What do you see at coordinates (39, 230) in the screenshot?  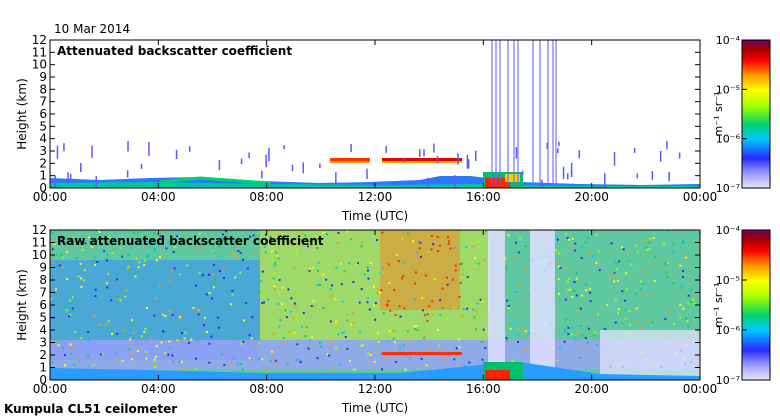 I see `y-tick-label: 12` at bounding box center [39, 230].